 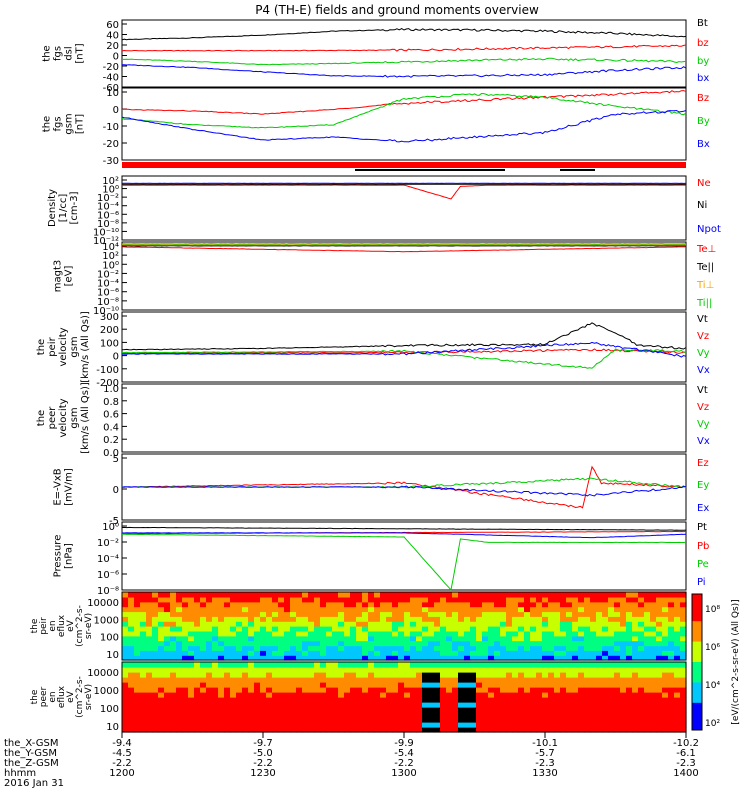 What do you see at coordinates (703, 463) in the screenshot?
I see `legend-Ez: Ez` at bounding box center [703, 463].